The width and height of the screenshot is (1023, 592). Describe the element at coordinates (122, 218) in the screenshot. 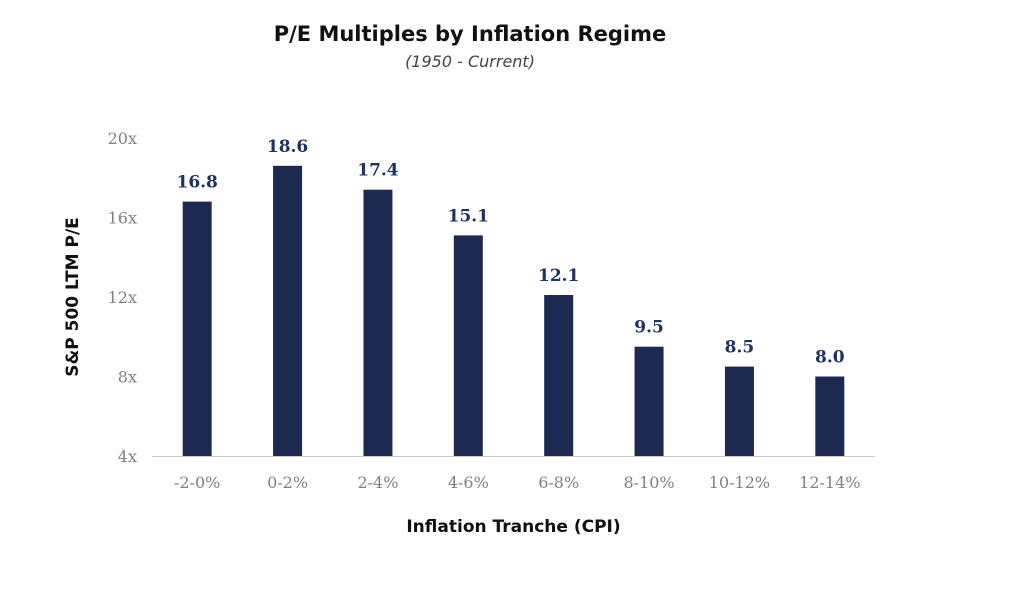

I see `y-tick-label: 16x` at that location.